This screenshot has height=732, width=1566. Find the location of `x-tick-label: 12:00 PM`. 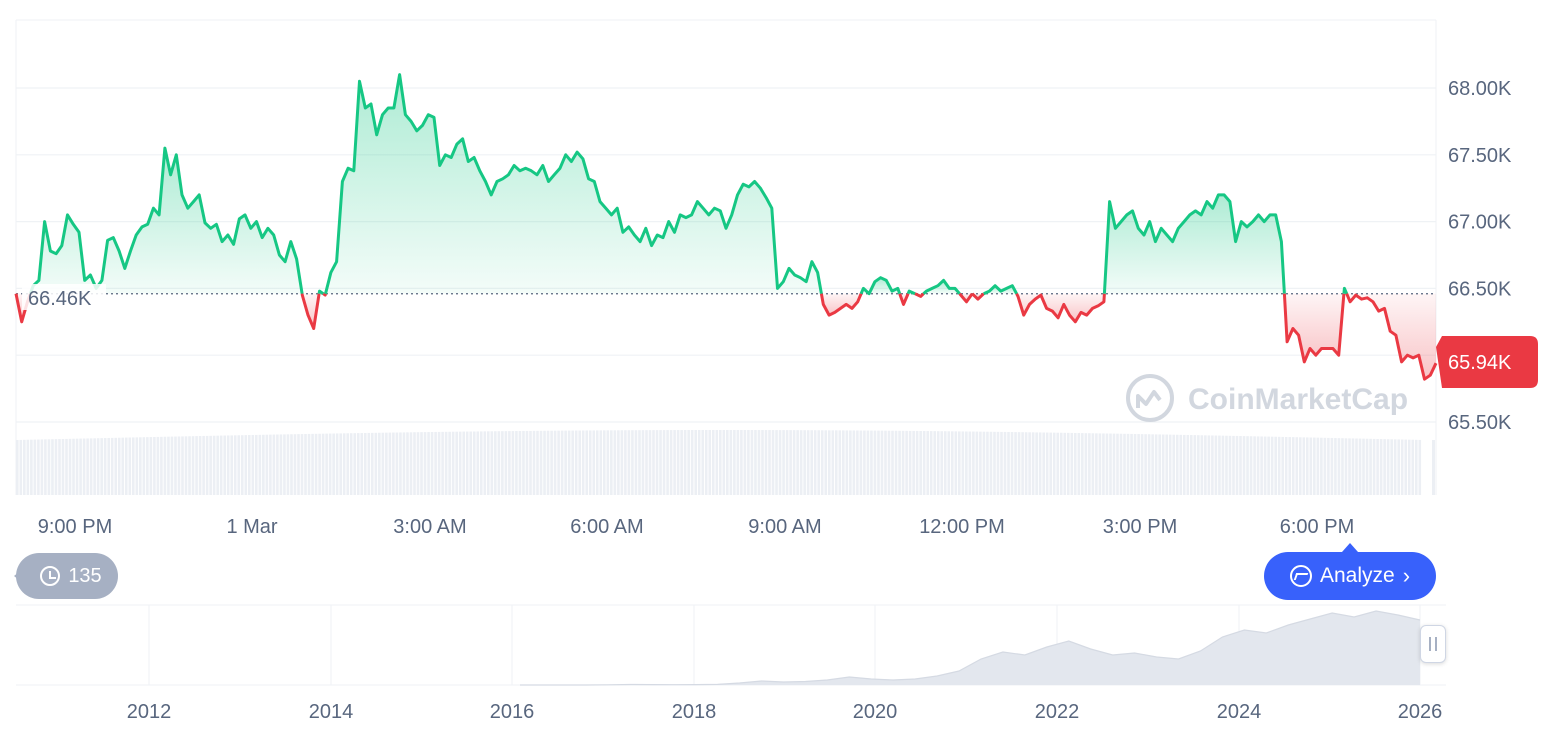

x-tick-label: 12:00 PM is located at coordinates (962, 527).